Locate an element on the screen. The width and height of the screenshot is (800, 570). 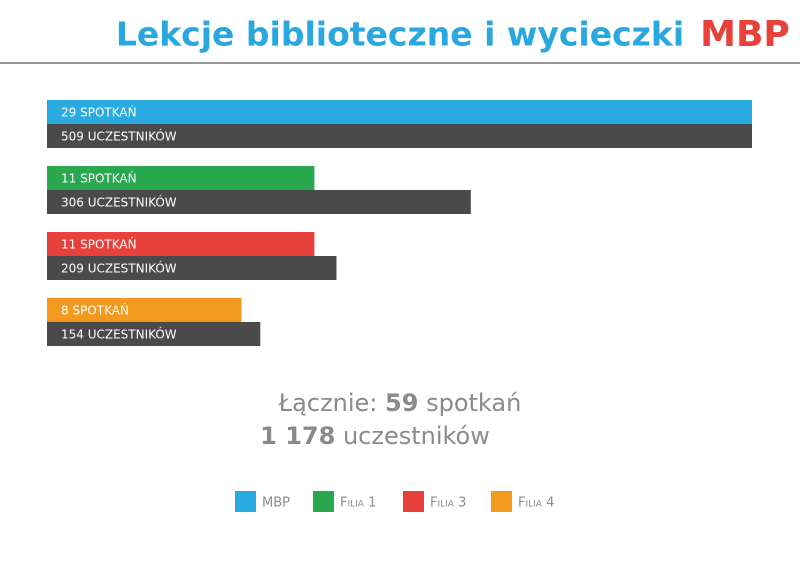
legend-label: Filia 3 is located at coordinates (448, 503).